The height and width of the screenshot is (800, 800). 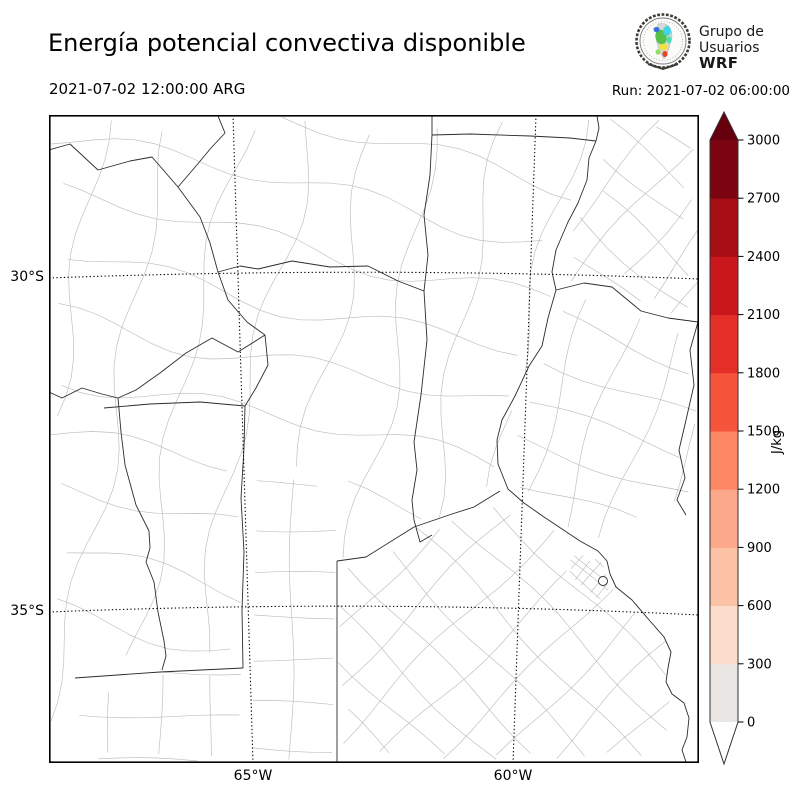 I want to click on svg-text: 300, so click(x=759, y=664).